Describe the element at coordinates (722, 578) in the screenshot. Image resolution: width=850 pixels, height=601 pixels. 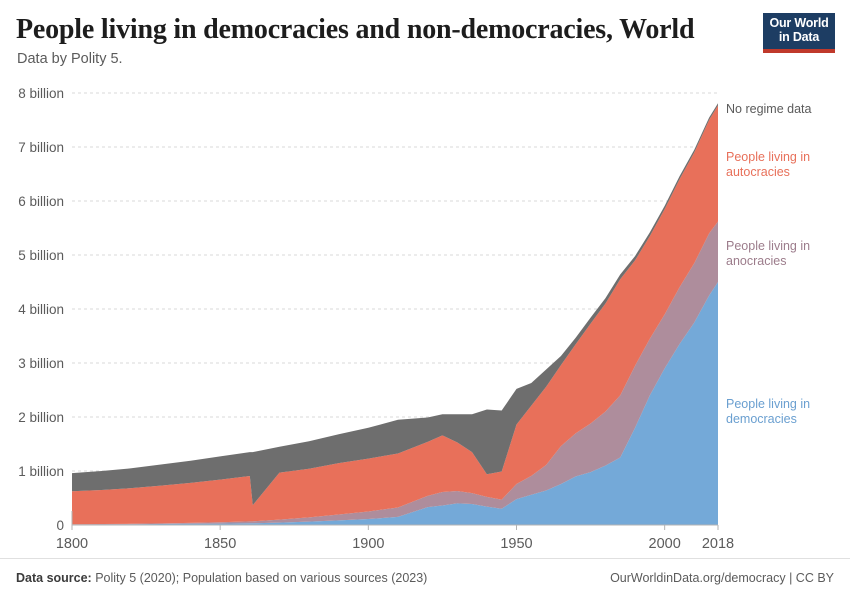
I see `owid-url-license: OurWorldinData.org/democracy | CC BY` at that location.